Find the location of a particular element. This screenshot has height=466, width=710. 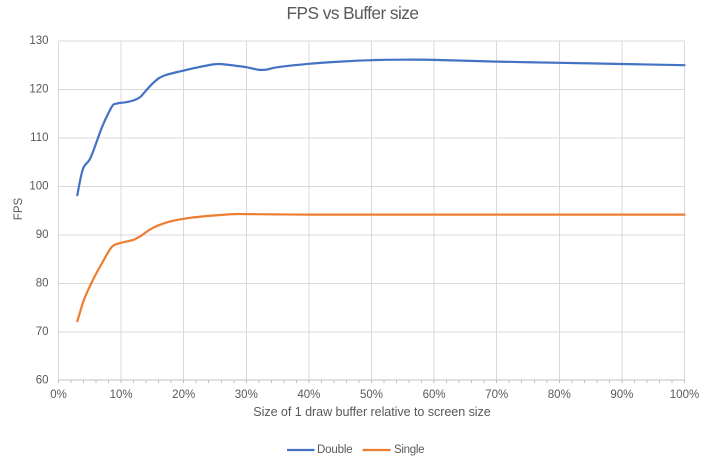

svg-text: 60 is located at coordinates (42, 380).